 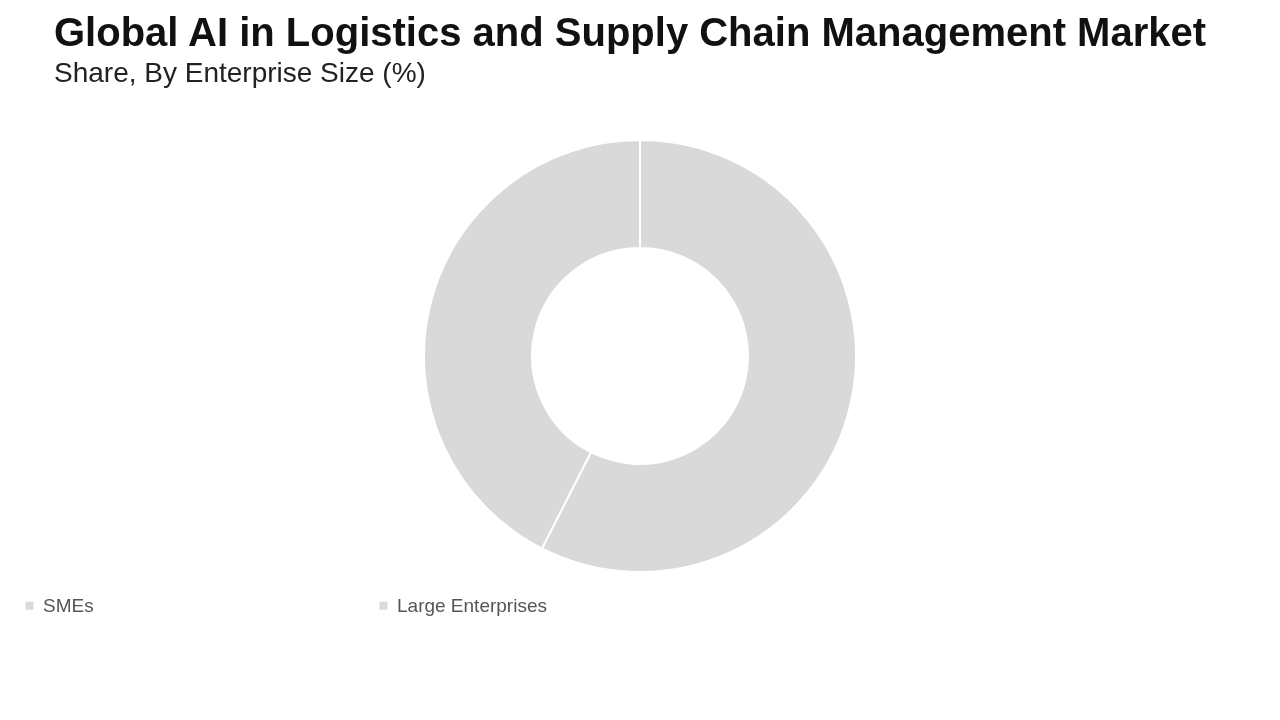 I want to click on legend-label: Large Enterprises, so click(x=472, y=605).